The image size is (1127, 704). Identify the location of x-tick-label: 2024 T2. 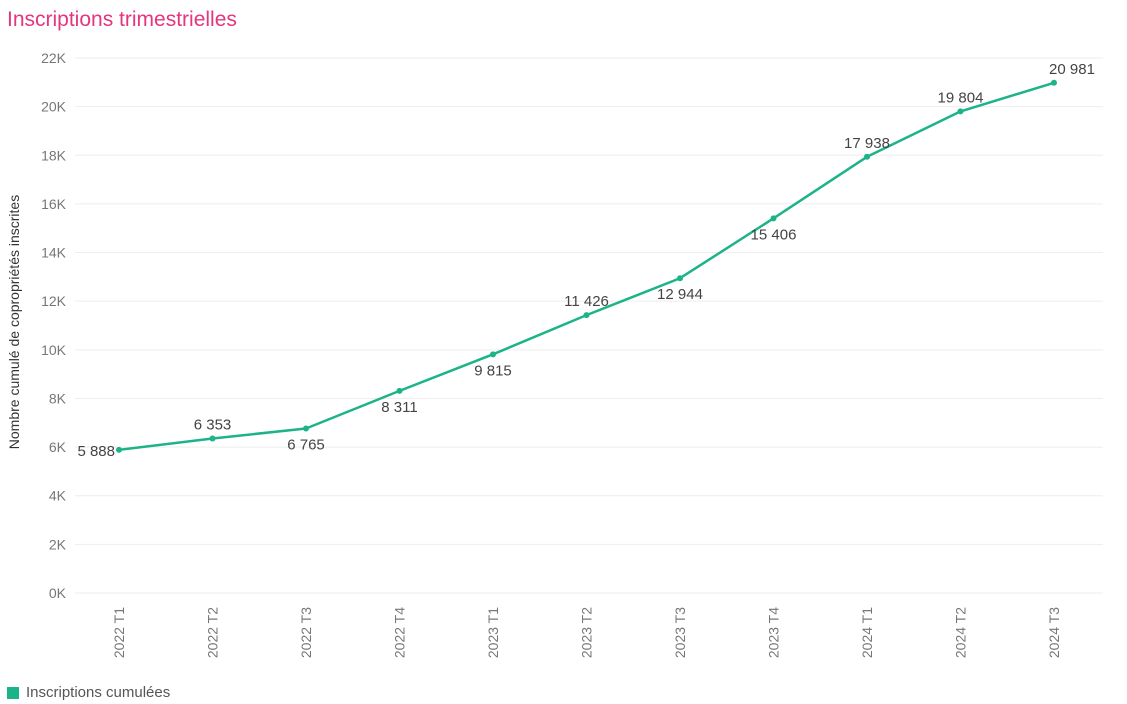
(961, 632).